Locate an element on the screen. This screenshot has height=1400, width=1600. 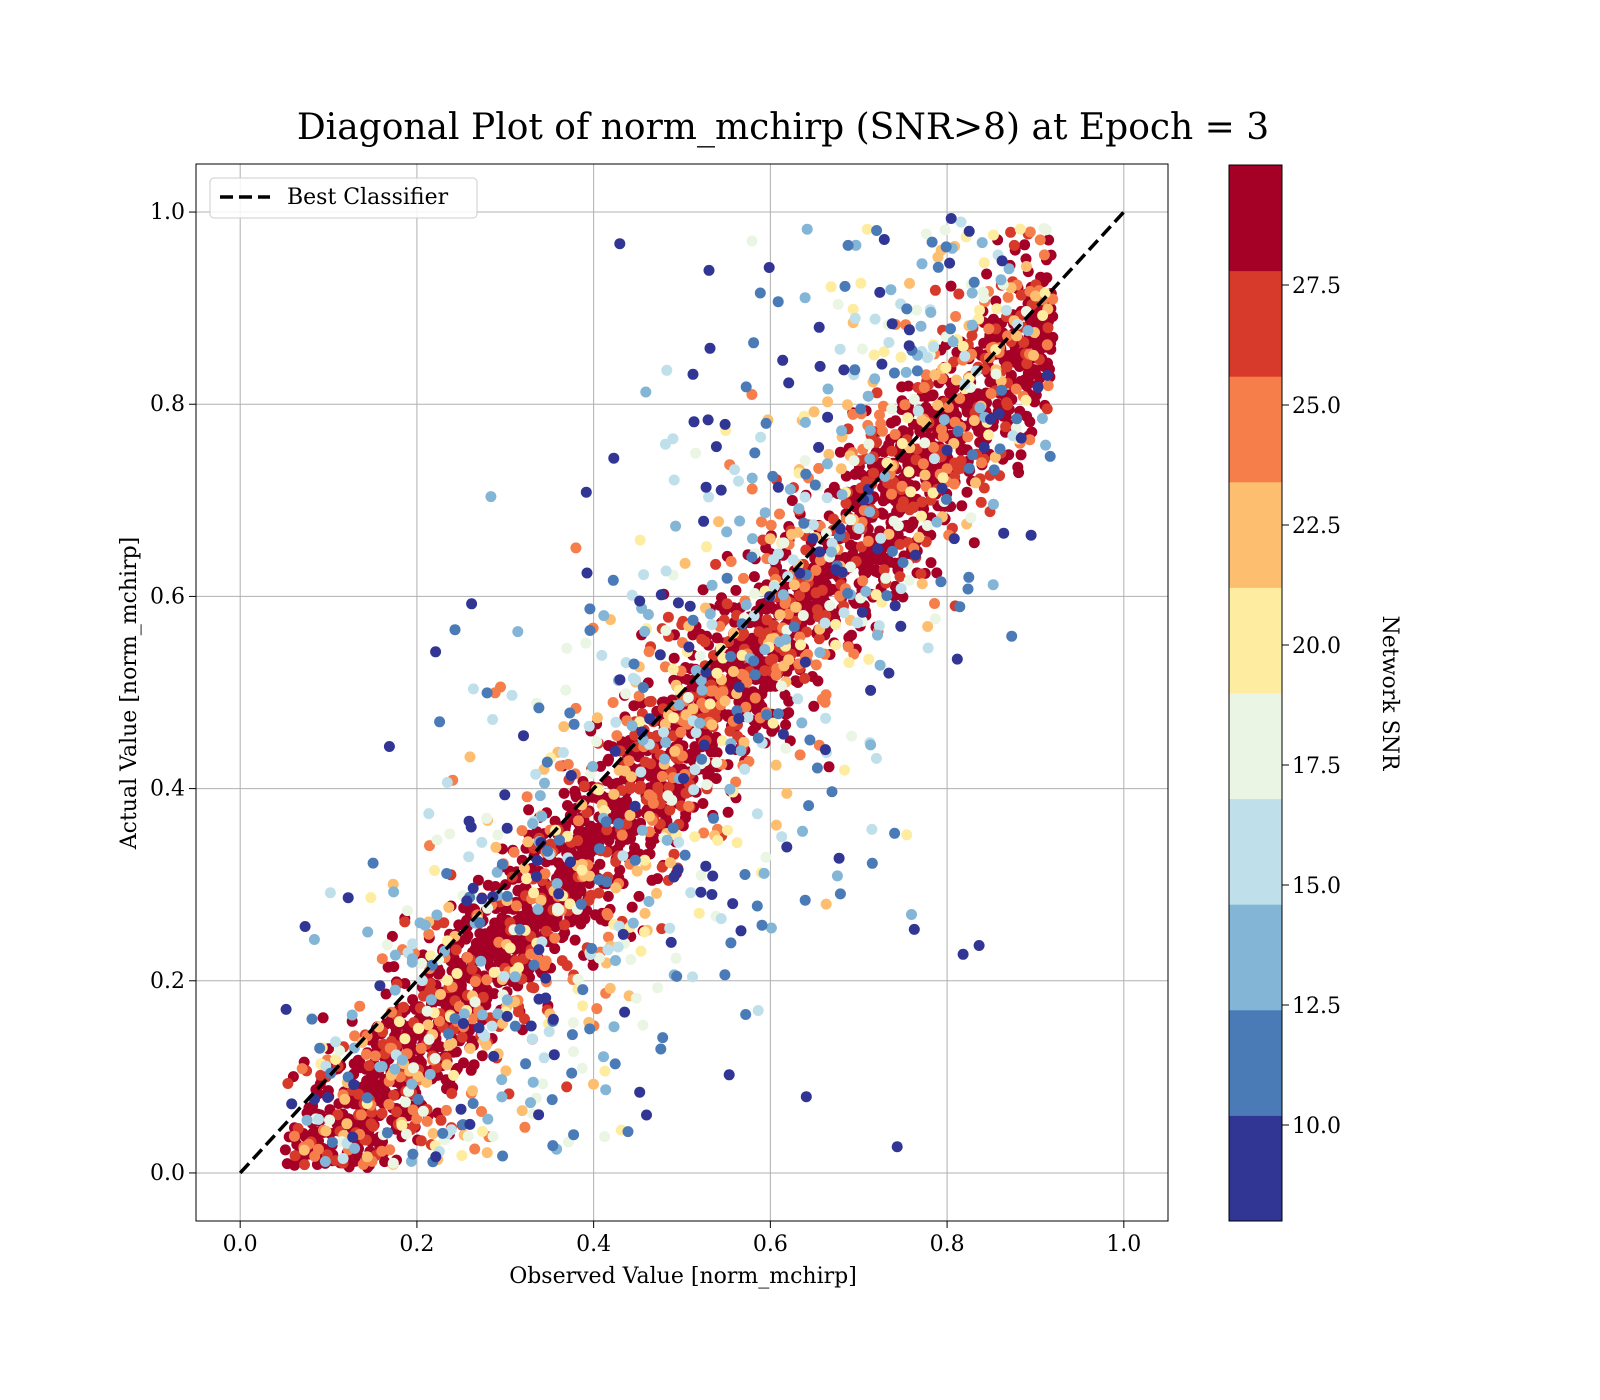
colorbar is located at coordinates (1255, 693).